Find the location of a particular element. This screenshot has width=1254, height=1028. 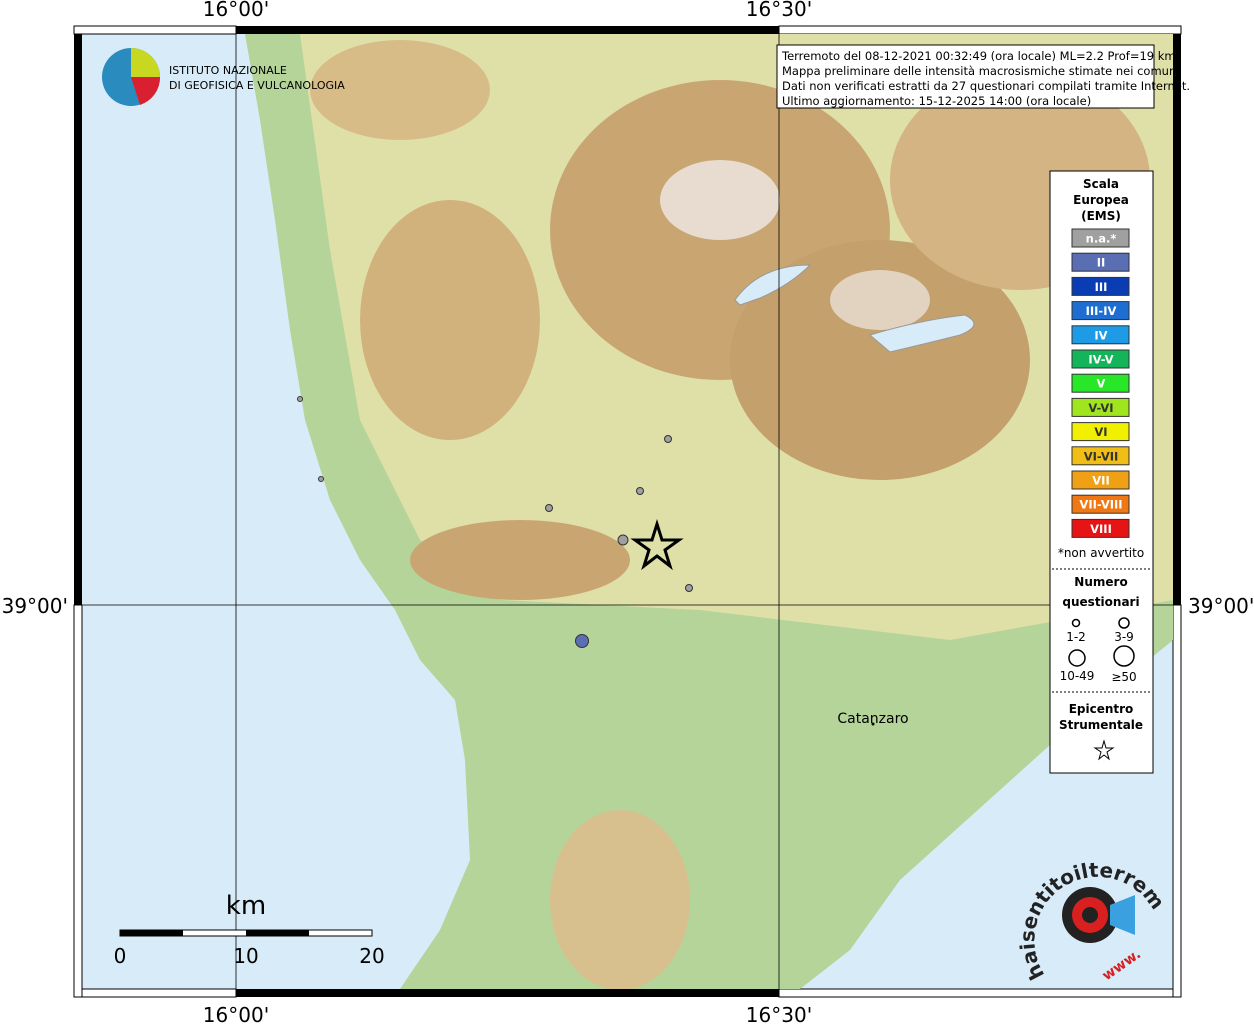

legend-label: VI-VII is located at coordinates (1101, 456).